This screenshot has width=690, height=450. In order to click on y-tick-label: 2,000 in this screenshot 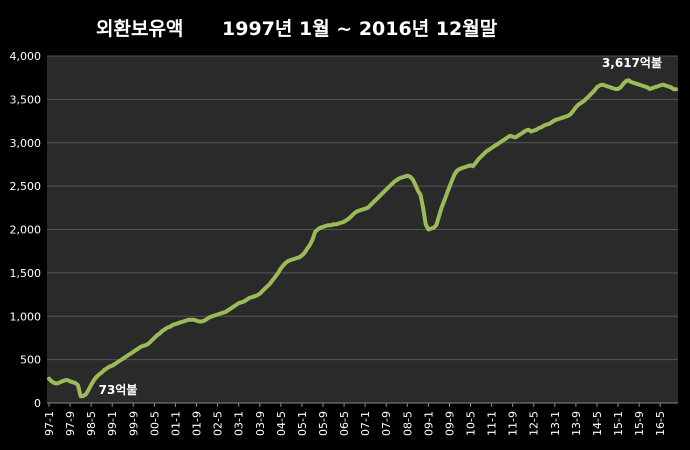, I will do `click(26, 230)`.